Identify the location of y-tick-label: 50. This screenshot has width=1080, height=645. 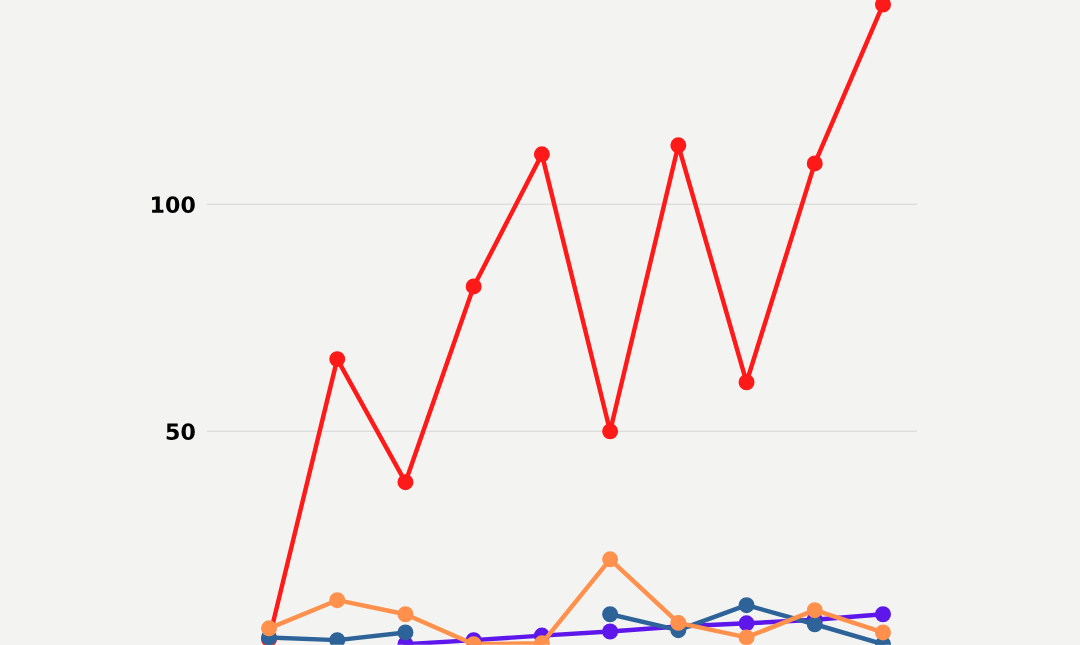
(180, 432).